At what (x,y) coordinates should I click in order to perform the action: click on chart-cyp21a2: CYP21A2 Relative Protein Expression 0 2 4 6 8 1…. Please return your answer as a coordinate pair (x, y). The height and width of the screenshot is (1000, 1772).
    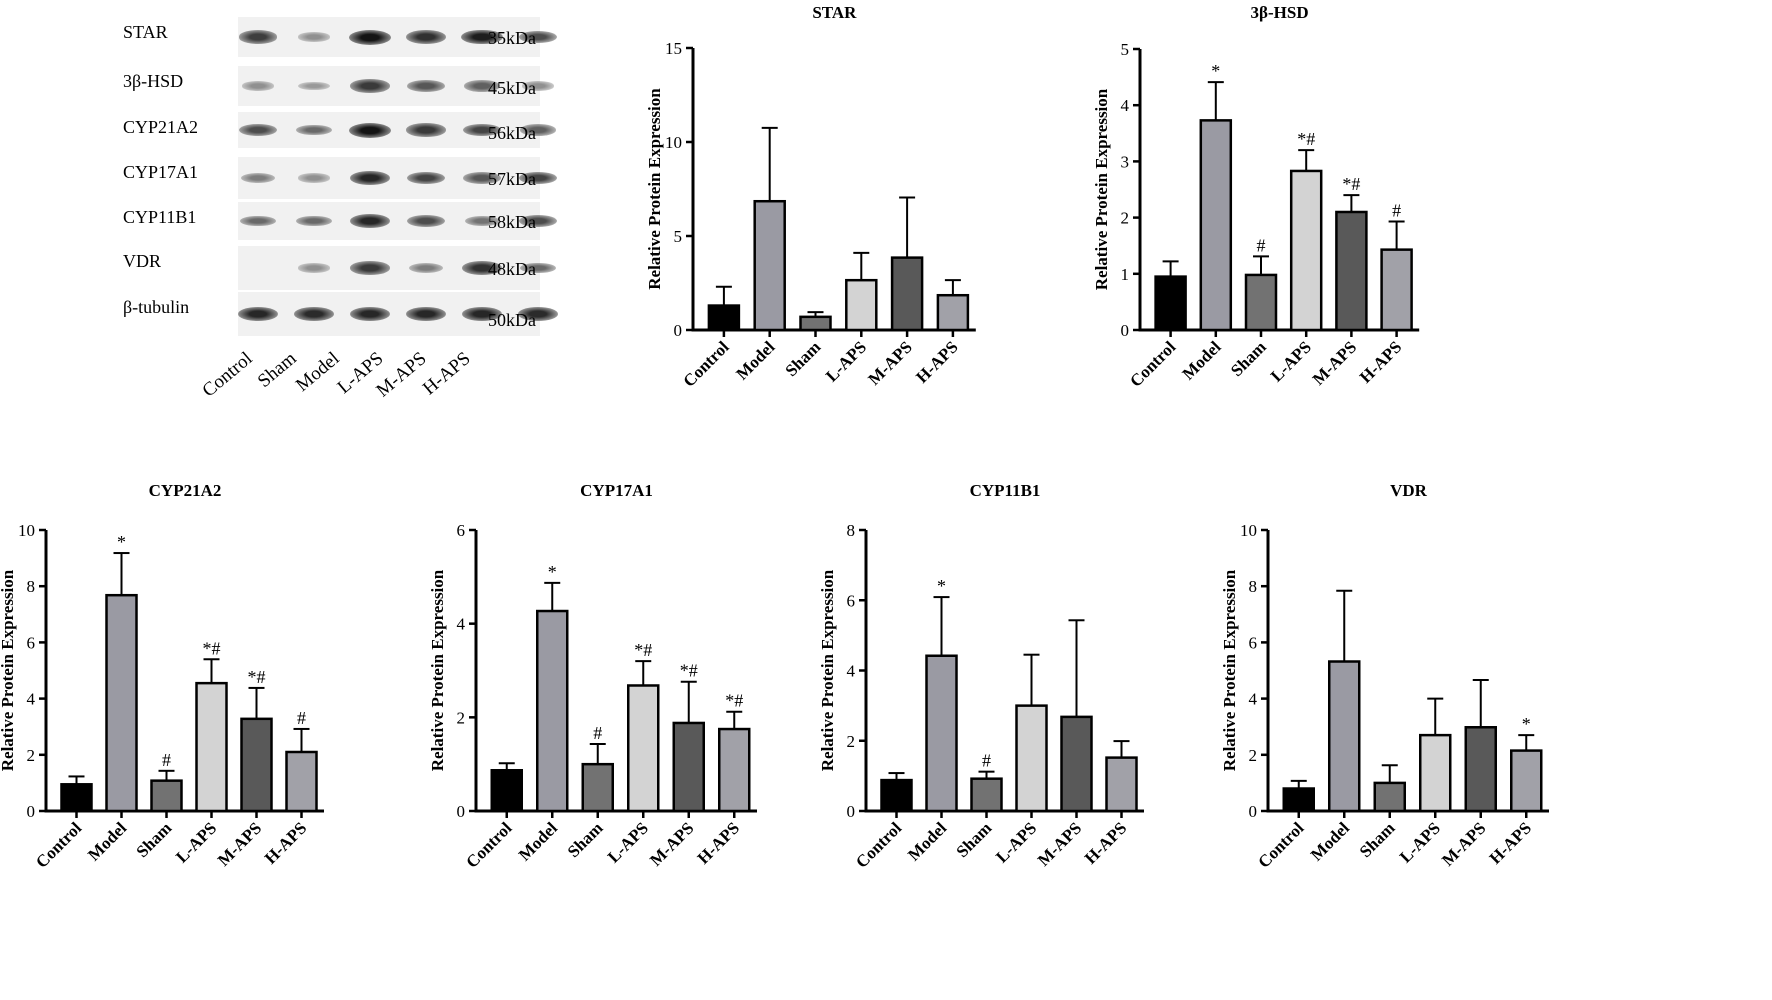
    Looking at the image, I should click on (162, 676).